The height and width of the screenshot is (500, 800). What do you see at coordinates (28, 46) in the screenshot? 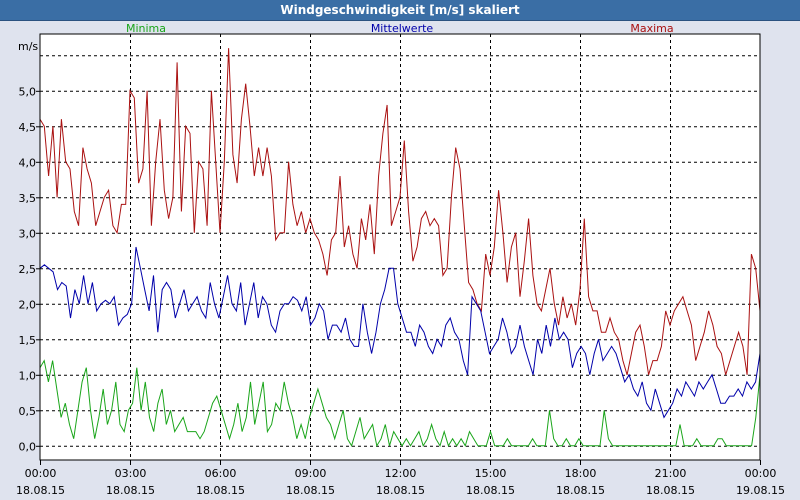
I see `y-axis-label: m/s` at bounding box center [28, 46].